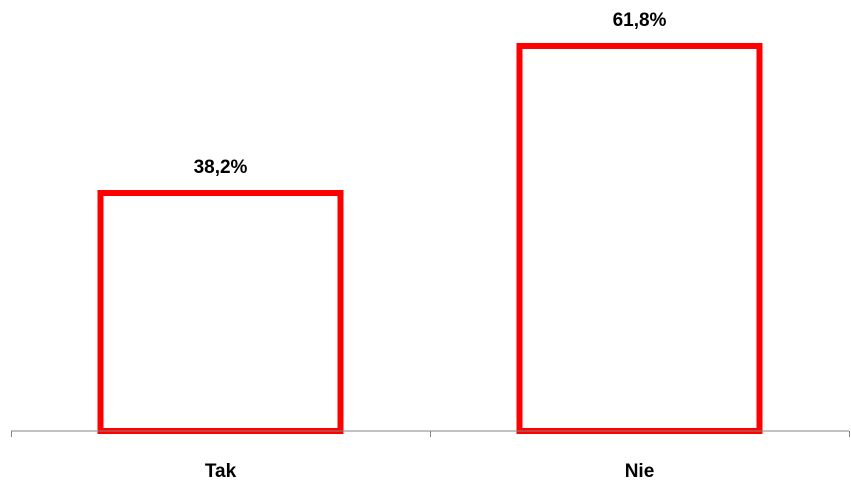 Image resolution: width=851 pixels, height=481 pixels. I want to click on bar-tak, so click(221, 312).